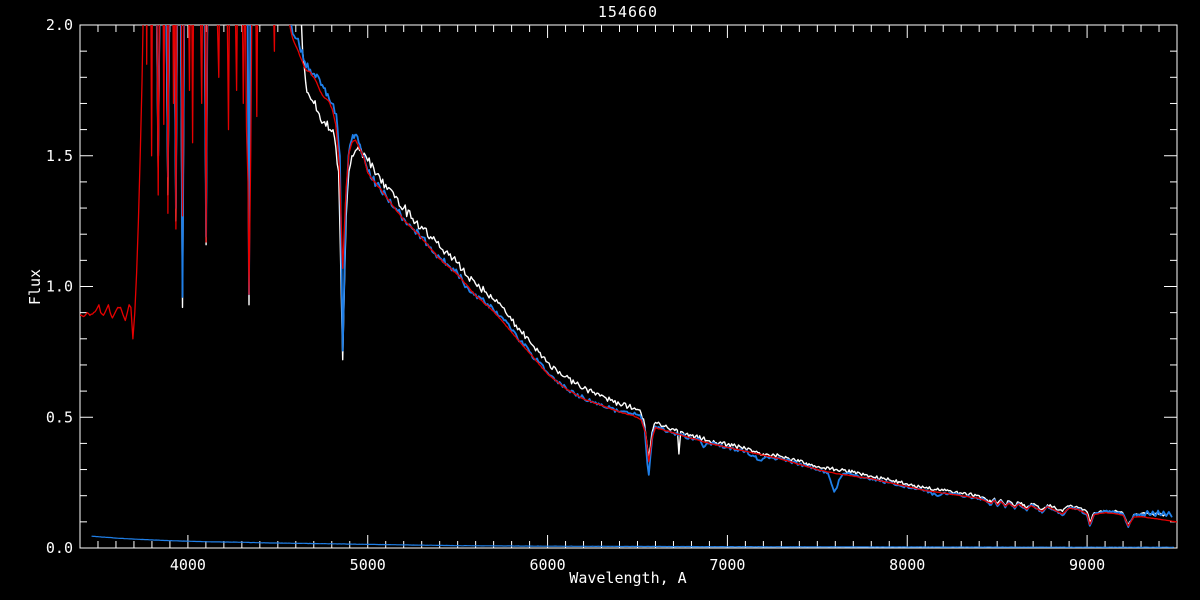  I want to click on x-tick-label: 6000, so click(548, 565).